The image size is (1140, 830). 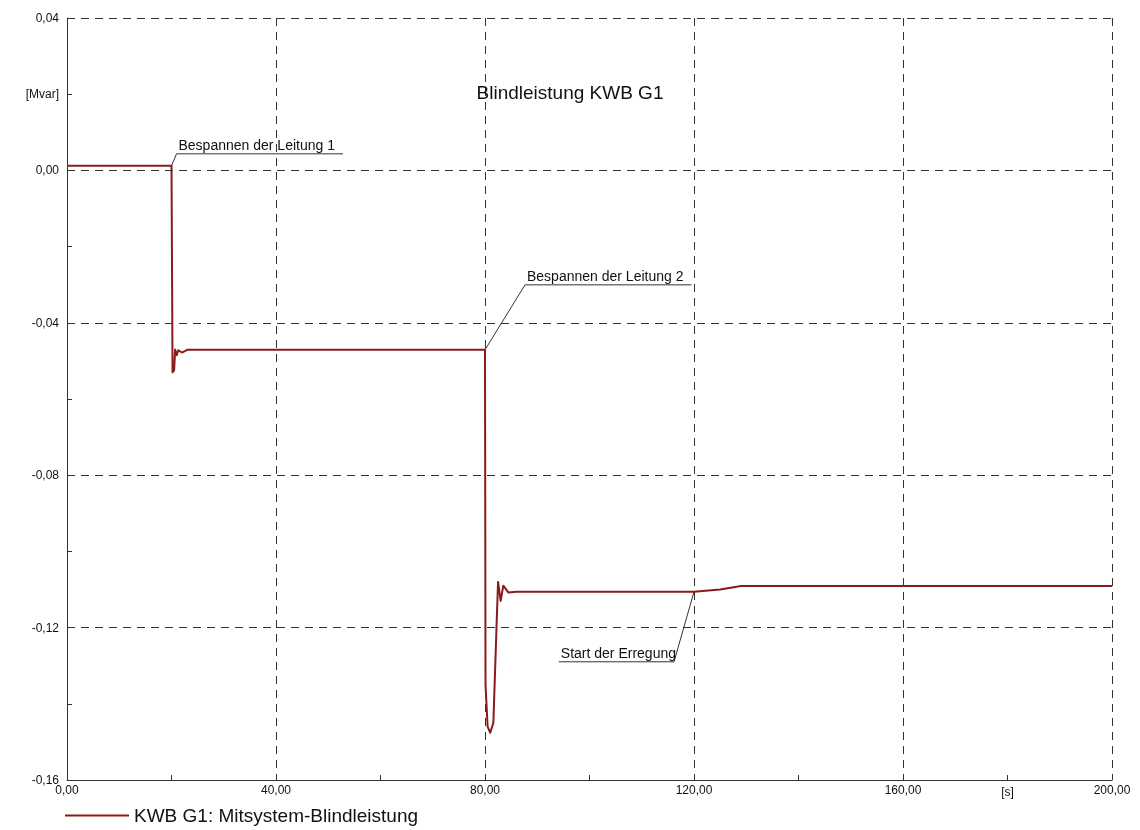 What do you see at coordinates (45, 475) in the screenshot?
I see `y-tick-label: -0,08` at bounding box center [45, 475].